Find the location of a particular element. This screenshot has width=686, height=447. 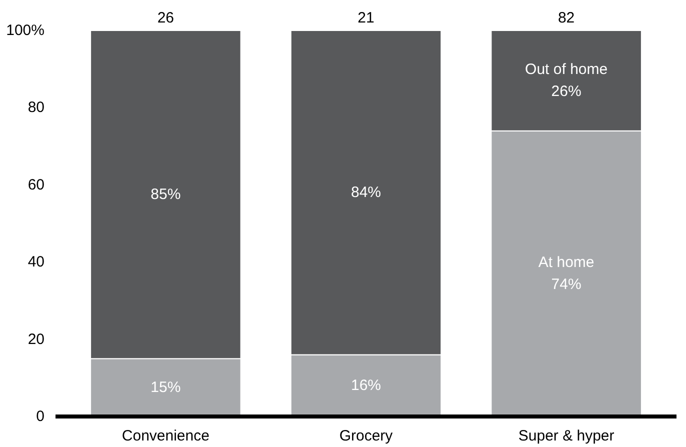

data-label: Out of home 26% is located at coordinates (566, 80).